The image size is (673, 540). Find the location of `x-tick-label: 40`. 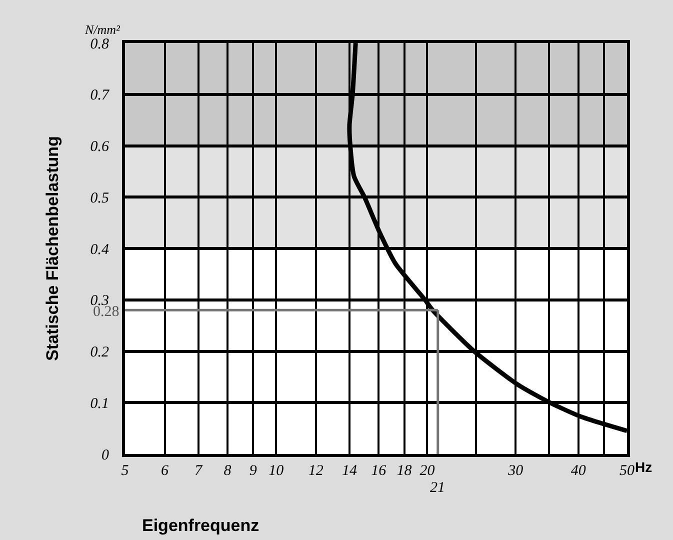

x-tick-label: 40 is located at coordinates (578, 471).